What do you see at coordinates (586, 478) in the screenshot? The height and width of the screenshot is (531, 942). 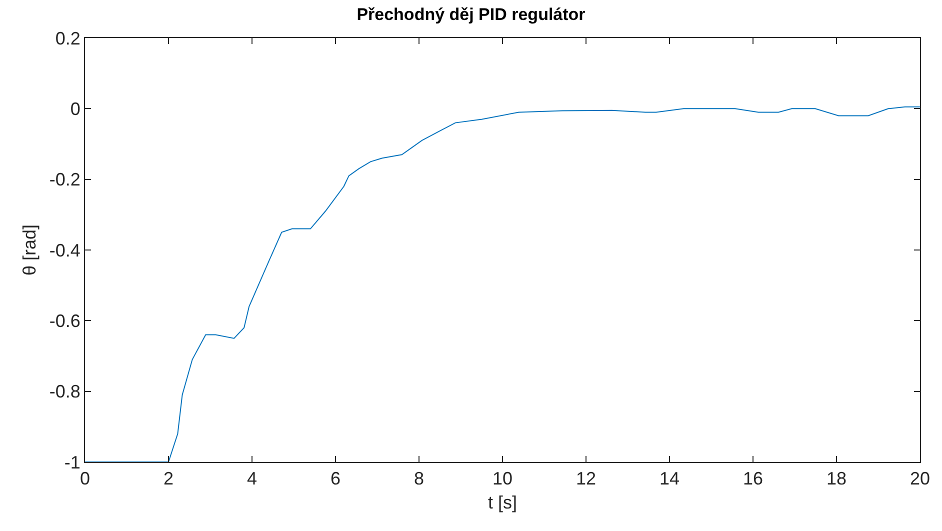 I see `x-tick-label: 12` at bounding box center [586, 478].